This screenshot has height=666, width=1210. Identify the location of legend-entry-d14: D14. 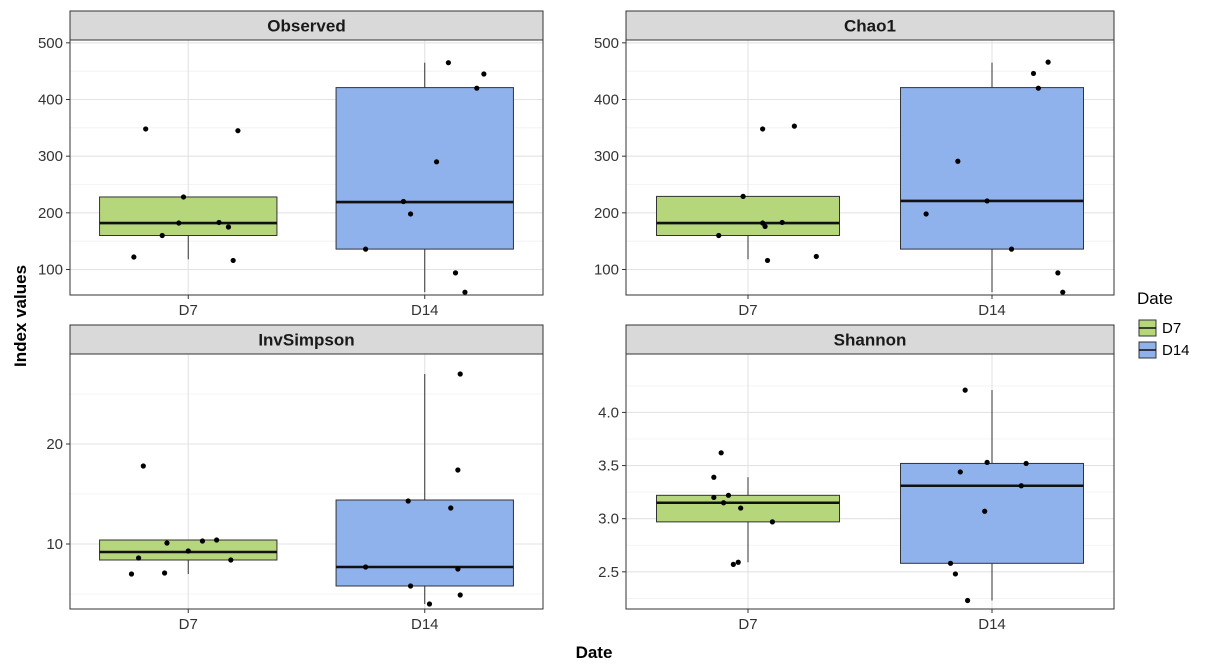
(1164, 350).